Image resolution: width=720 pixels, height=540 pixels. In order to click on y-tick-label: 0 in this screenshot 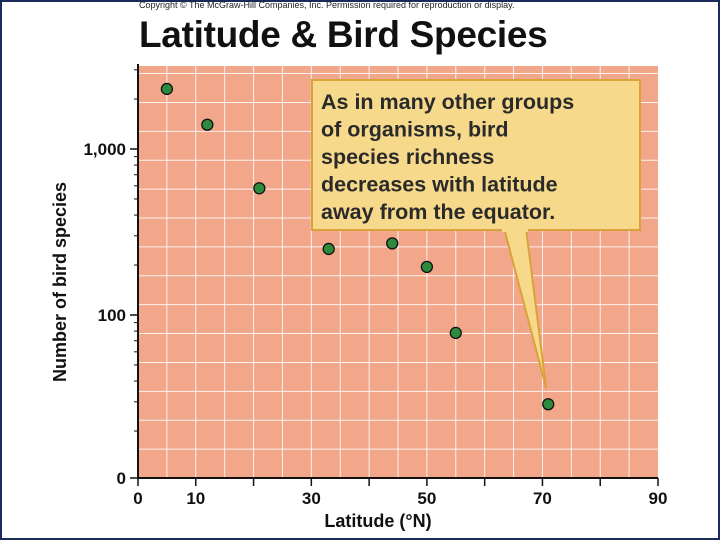, I will do `click(121, 478)`.